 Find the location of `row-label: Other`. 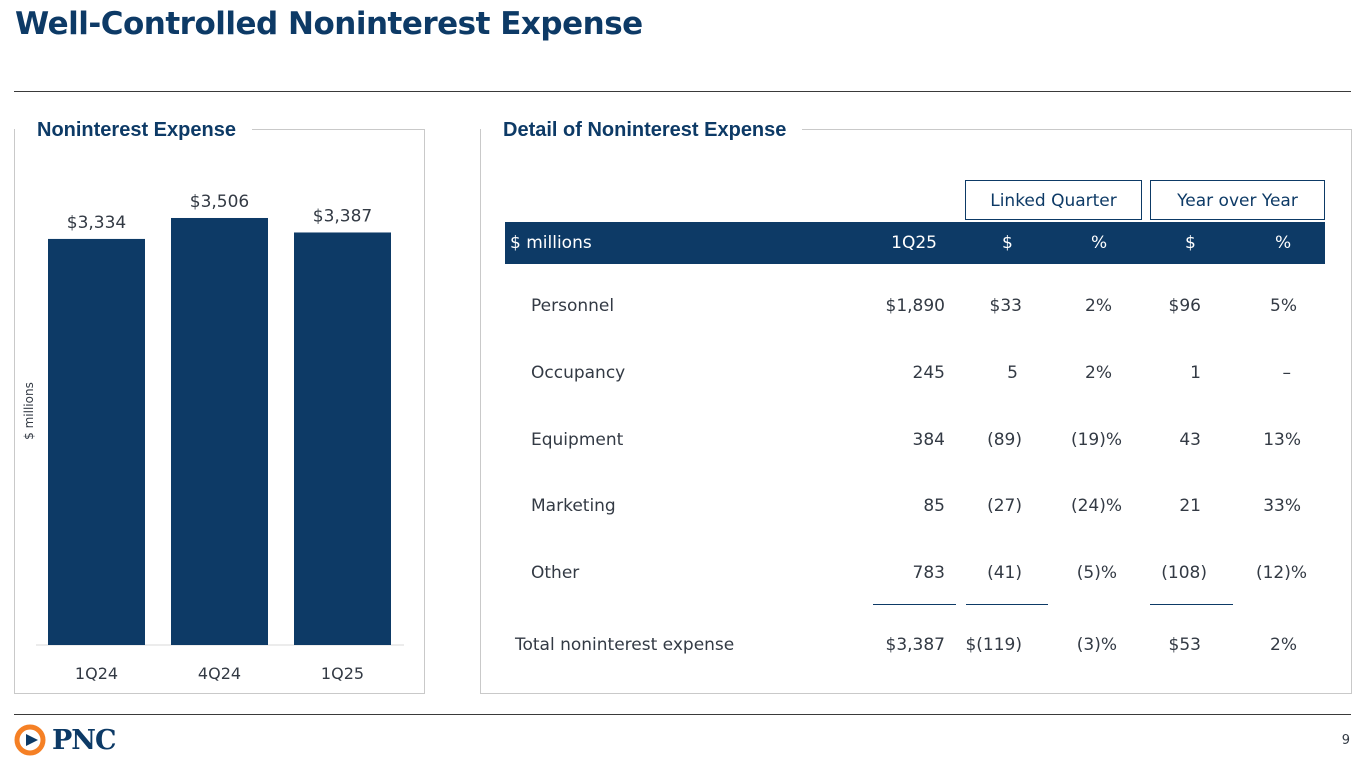

row-label: Other is located at coordinates (555, 573).